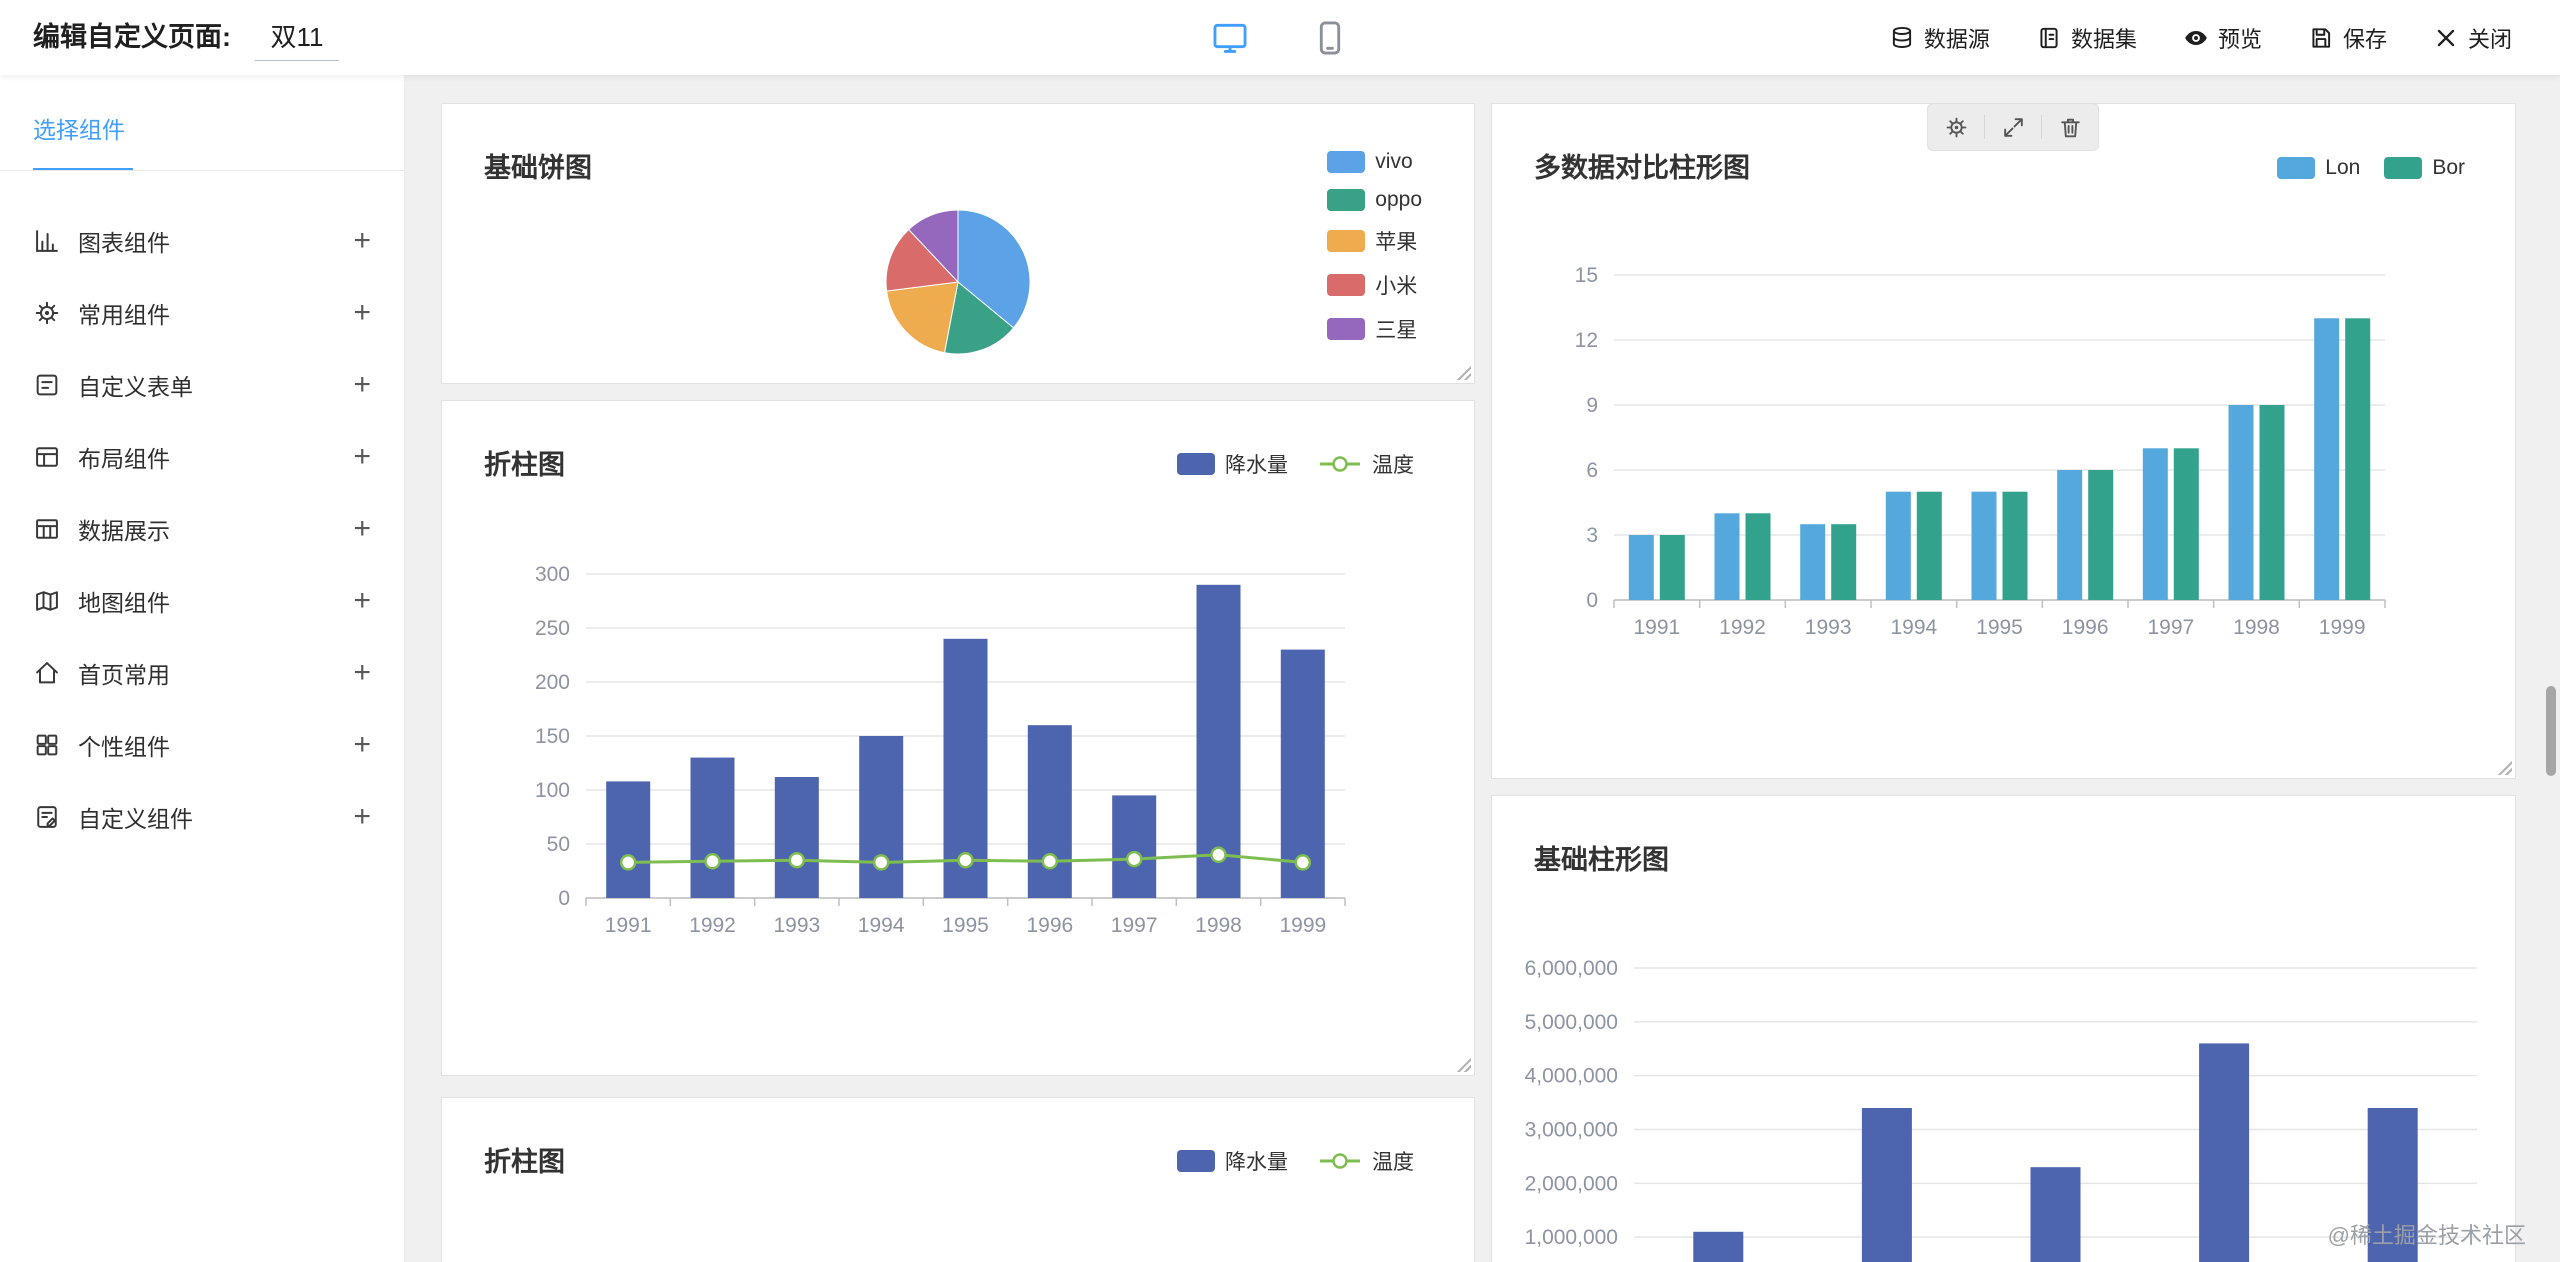 The image size is (2560, 1262). I want to click on tab-select-components: 选择组件, so click(79, 130).